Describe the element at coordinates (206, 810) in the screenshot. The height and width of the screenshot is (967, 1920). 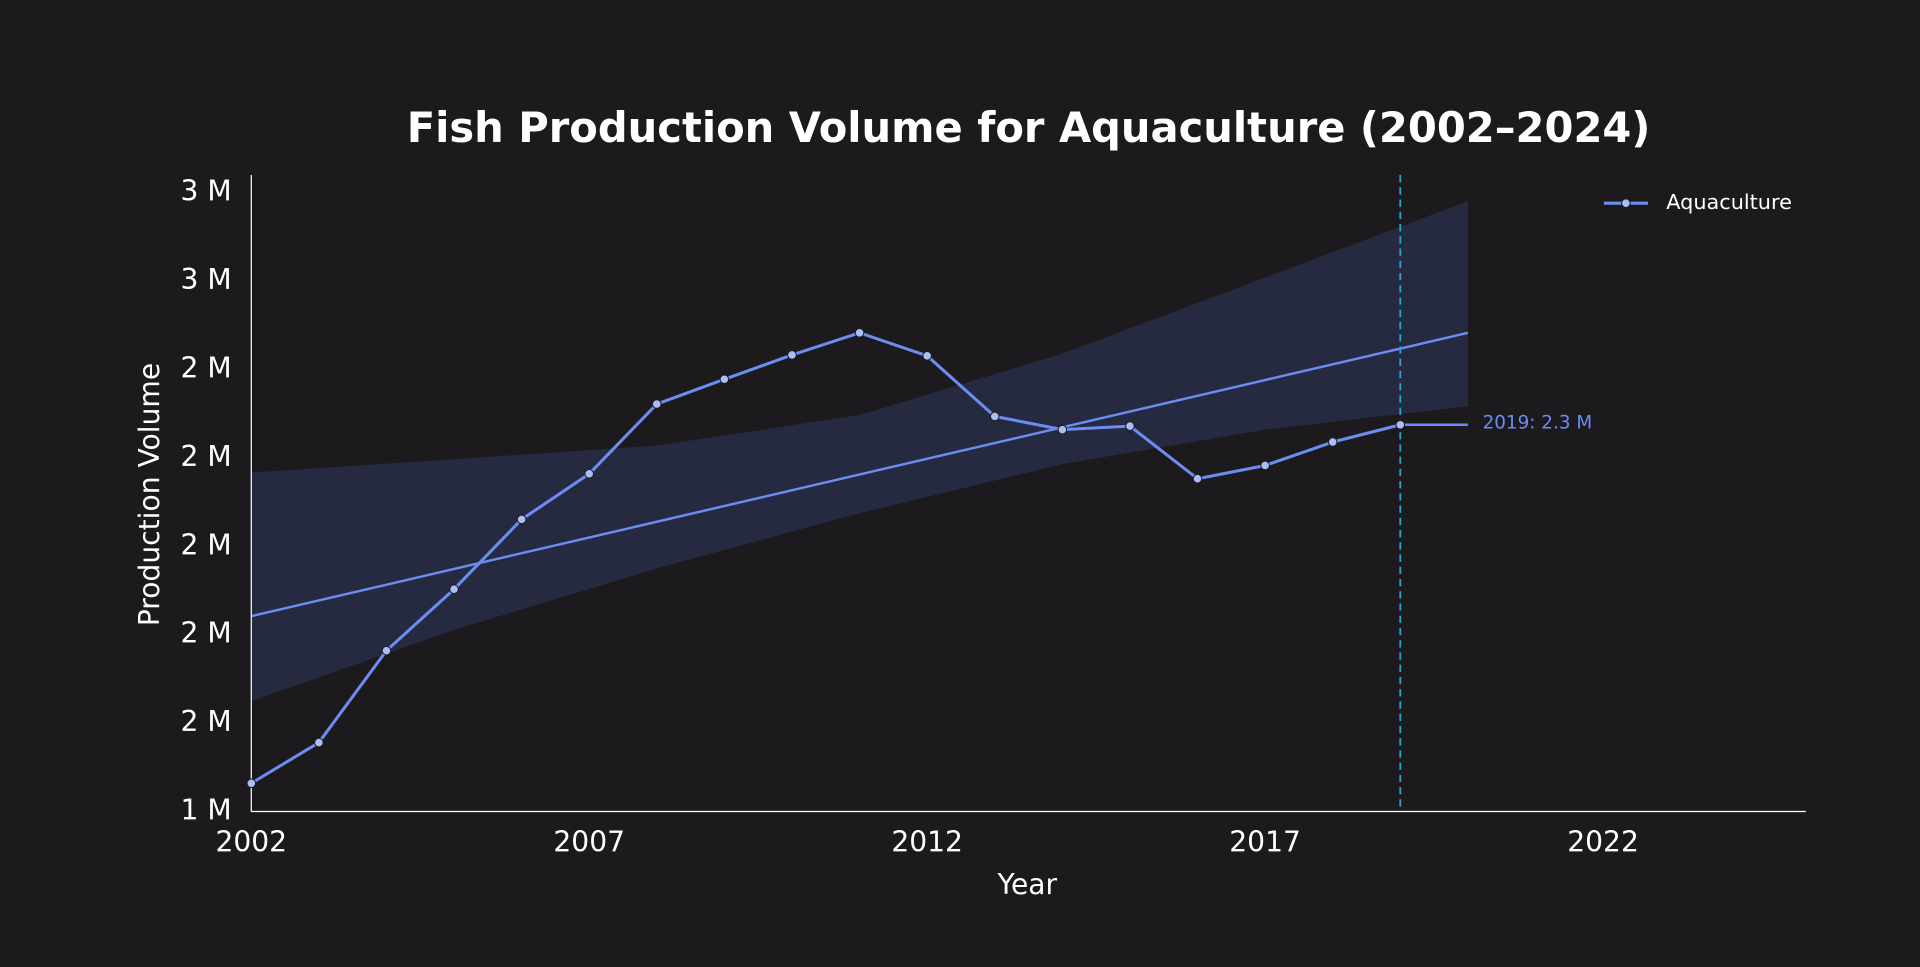
I see `y-tick-label: 1 M` at that location.